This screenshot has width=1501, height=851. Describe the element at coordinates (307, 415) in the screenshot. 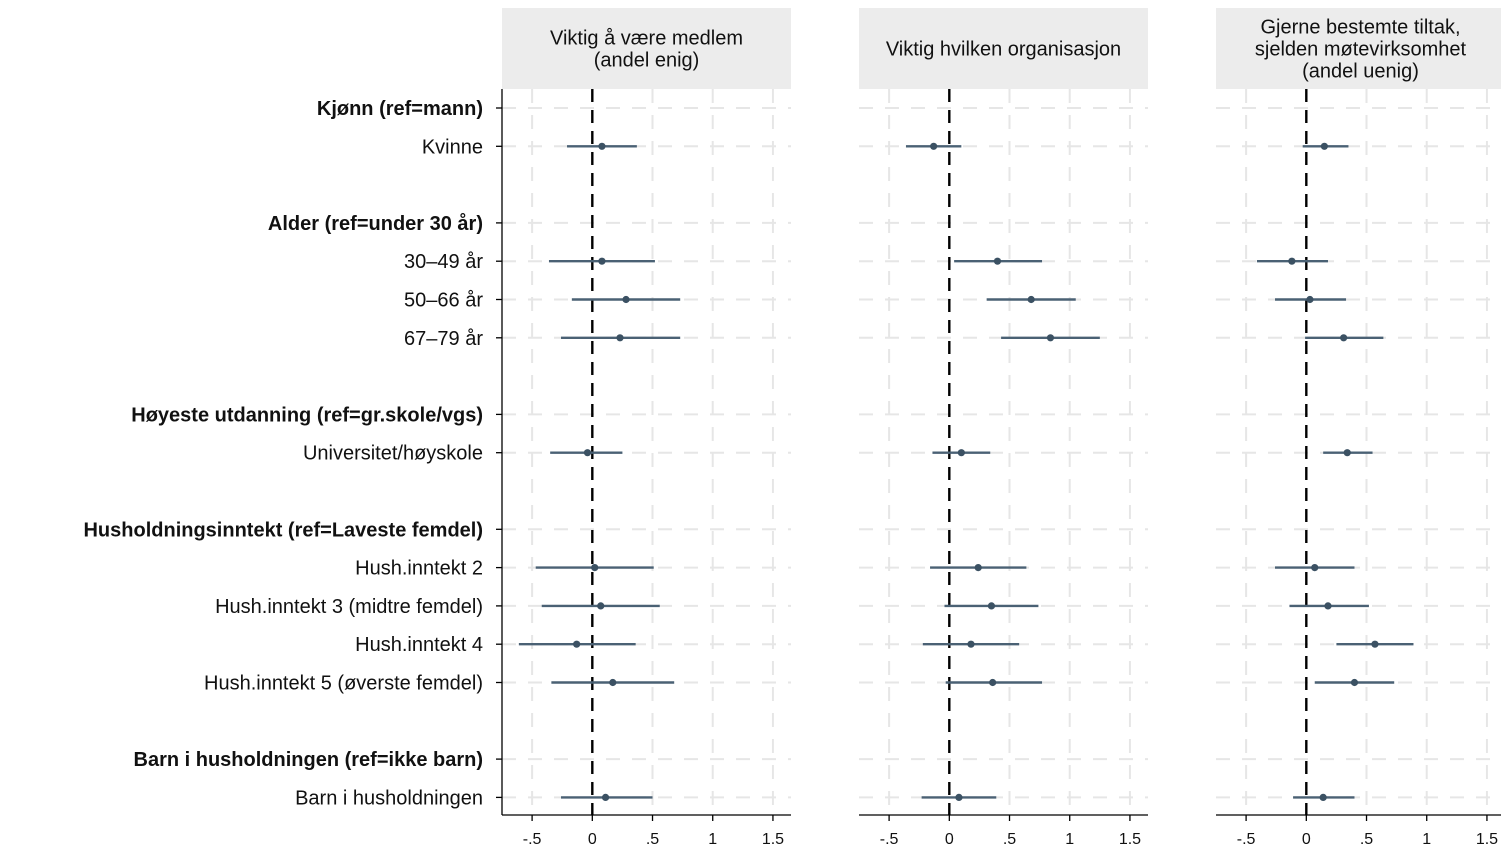

I see `group-label: Høyeste utdanning (ref=gr.skole/vgs)` at that location.